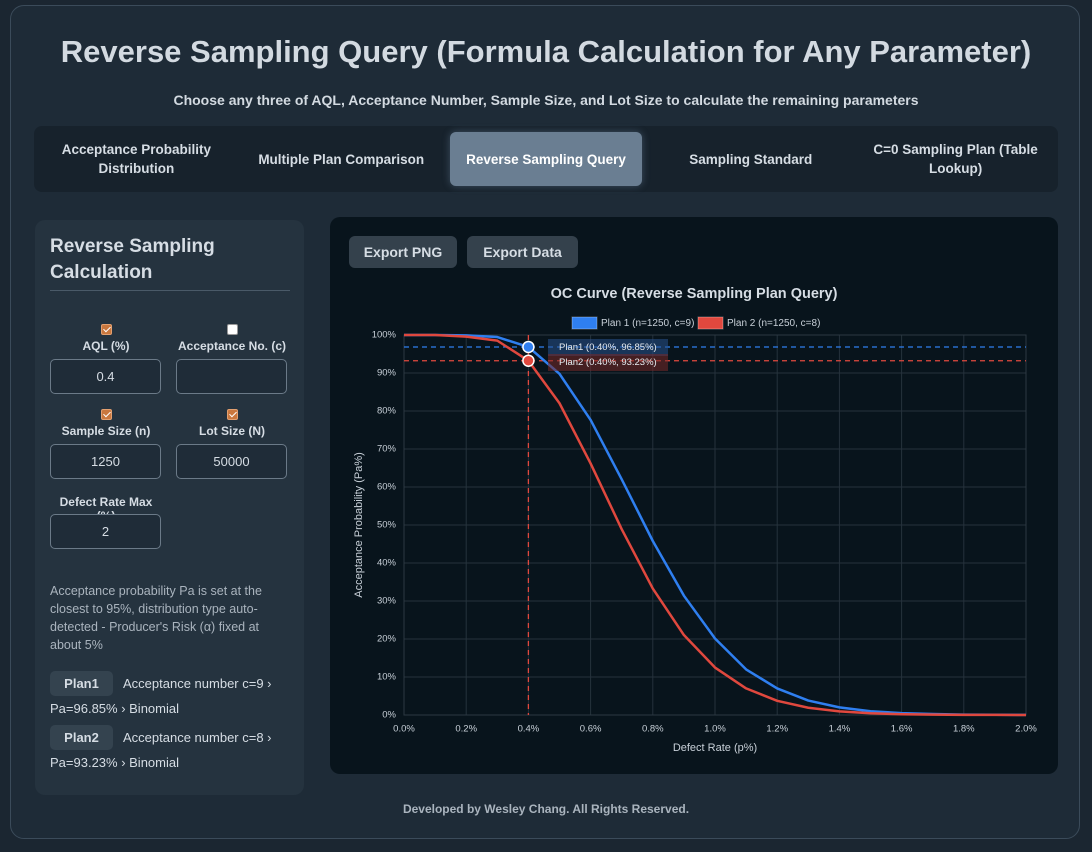 The height and width of the screenshot is (852, 1092). I want to click on annotation: Plan2 (0.40%, 93.23%), so click(608, 362).